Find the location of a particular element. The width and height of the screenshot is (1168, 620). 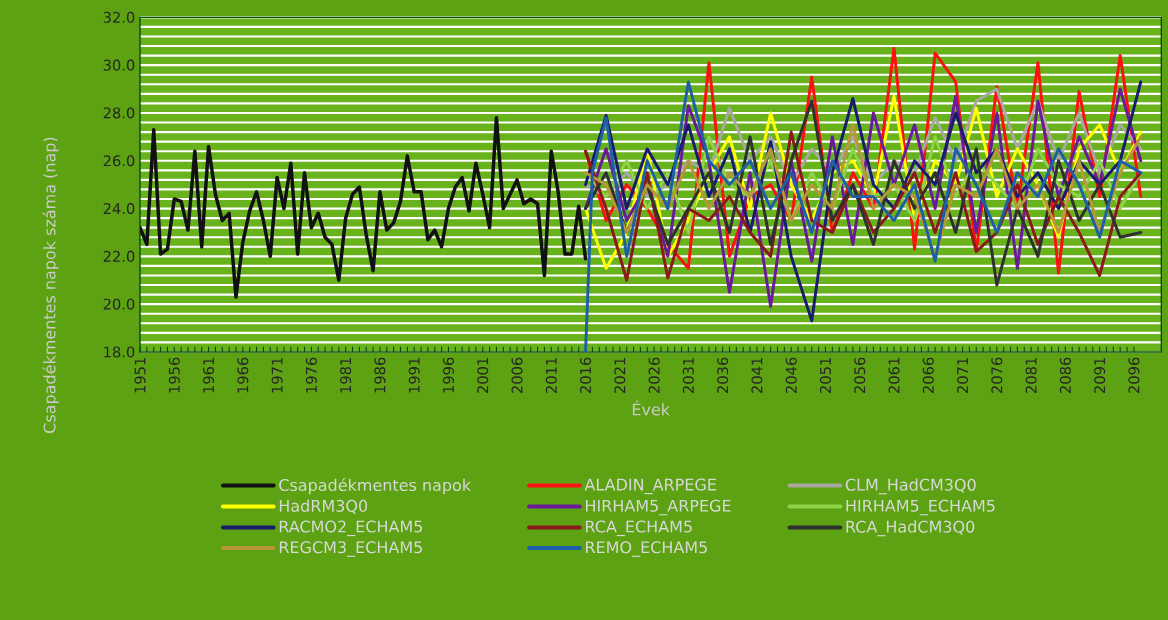

x-tick-label: 2031 is located at coordinates (688, 375).